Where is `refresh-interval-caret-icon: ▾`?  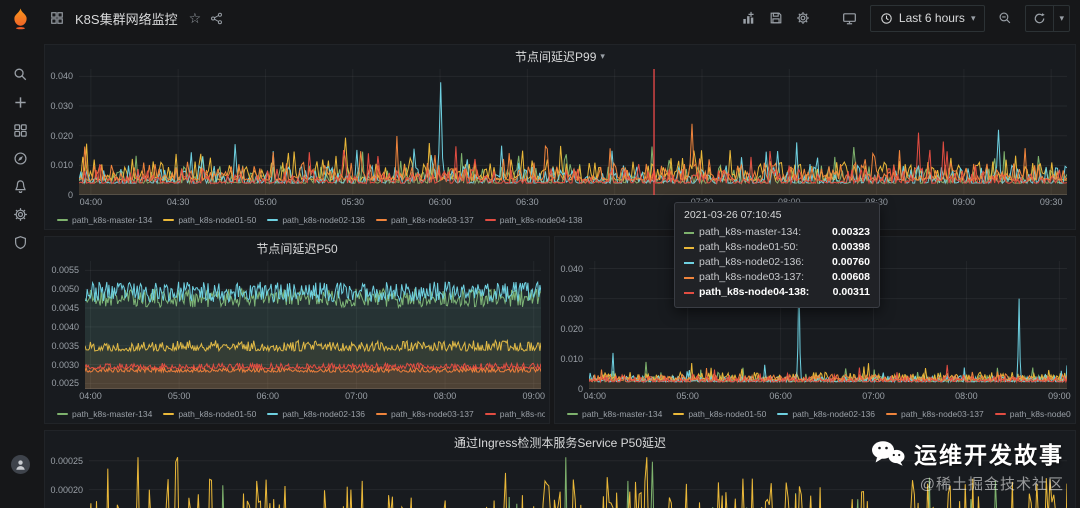
refresh-interval-caret-icon: ▾ is located at coordinates (1061, 18).